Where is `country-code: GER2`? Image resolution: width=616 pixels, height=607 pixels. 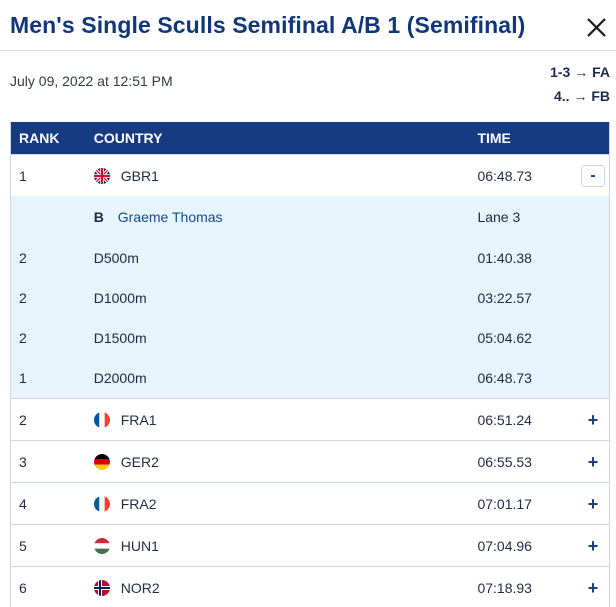 country-code: GER2 is located at coordinates (139, 461).